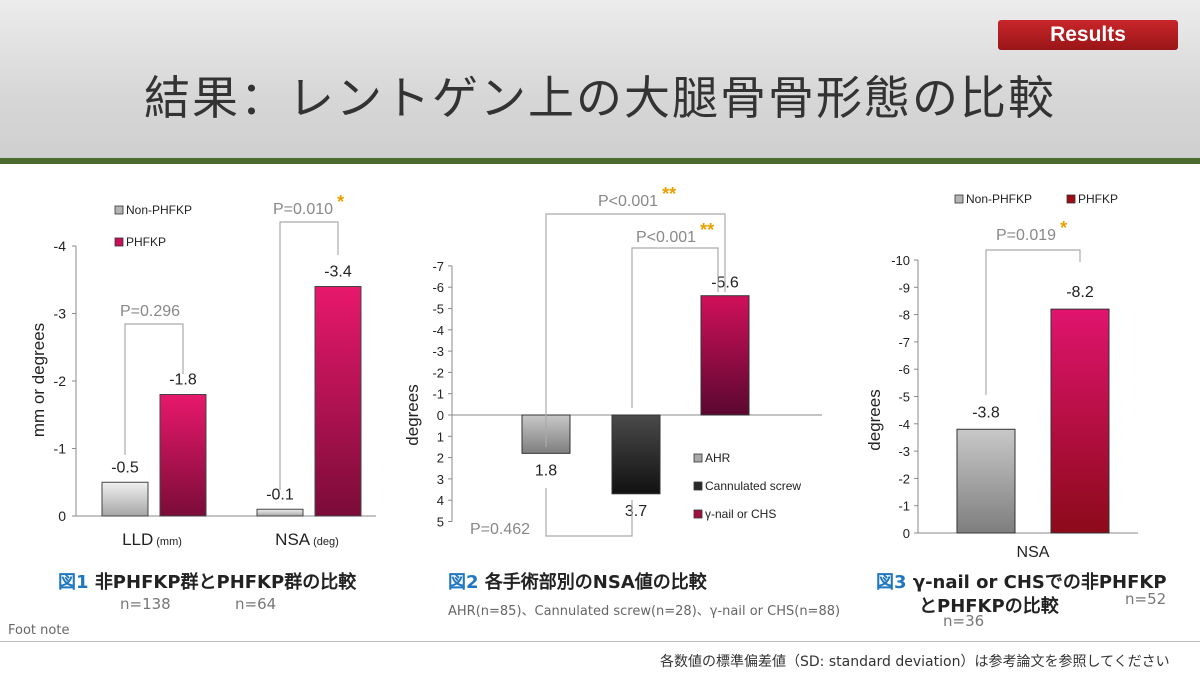 This screenshot has height=675, width=1200. I want to click on fig1-category-label: LLD (mm), so click(152, 539).